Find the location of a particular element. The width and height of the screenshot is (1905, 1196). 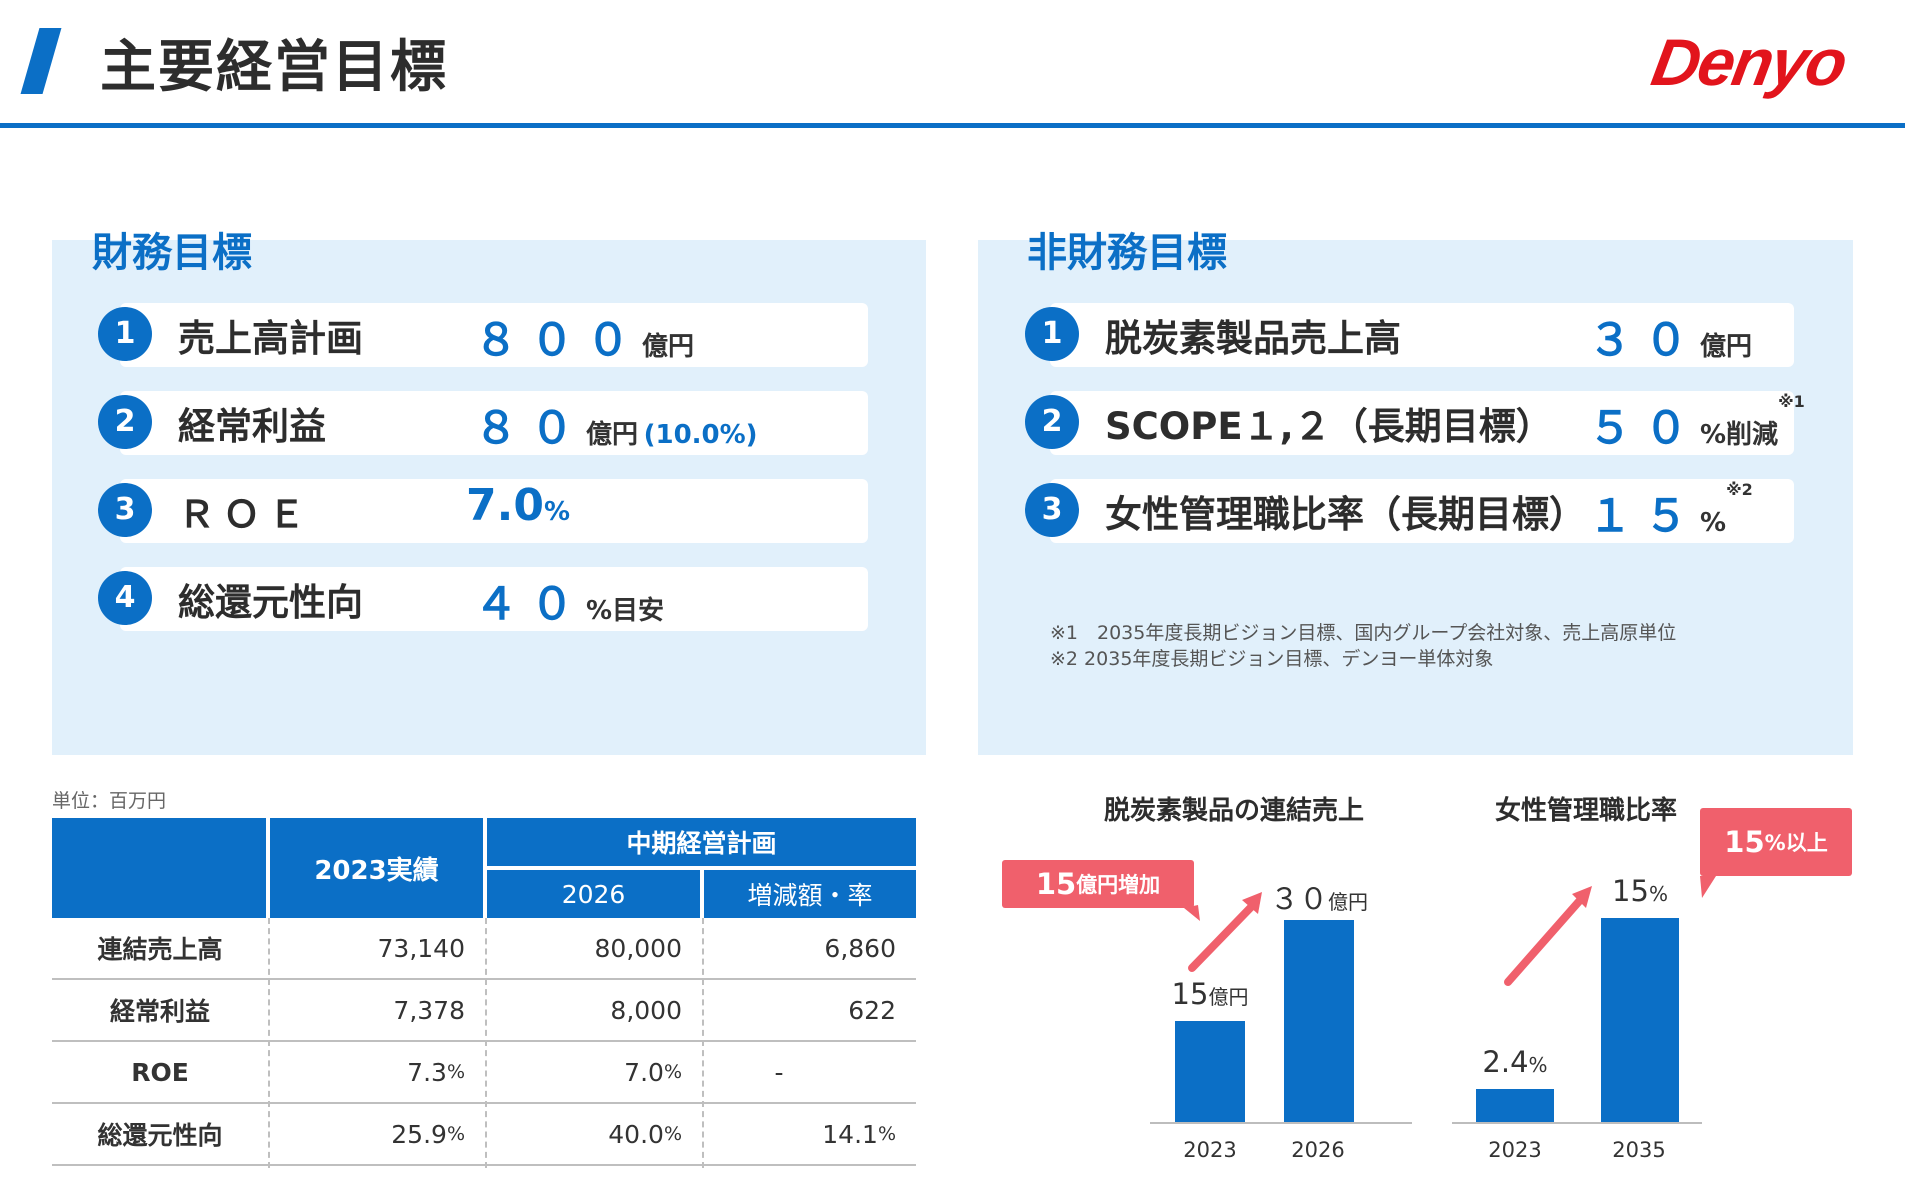

row-label: 総還元性向 is located at coordinates (160, 1135).